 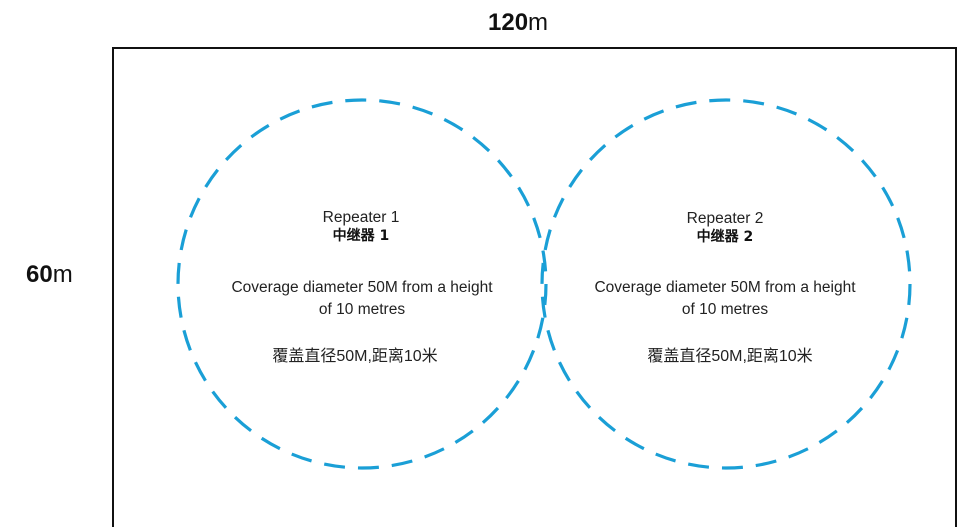 I want to click on repeater-2-desc-line2: of 10 metres, so click(x=725, y=309).